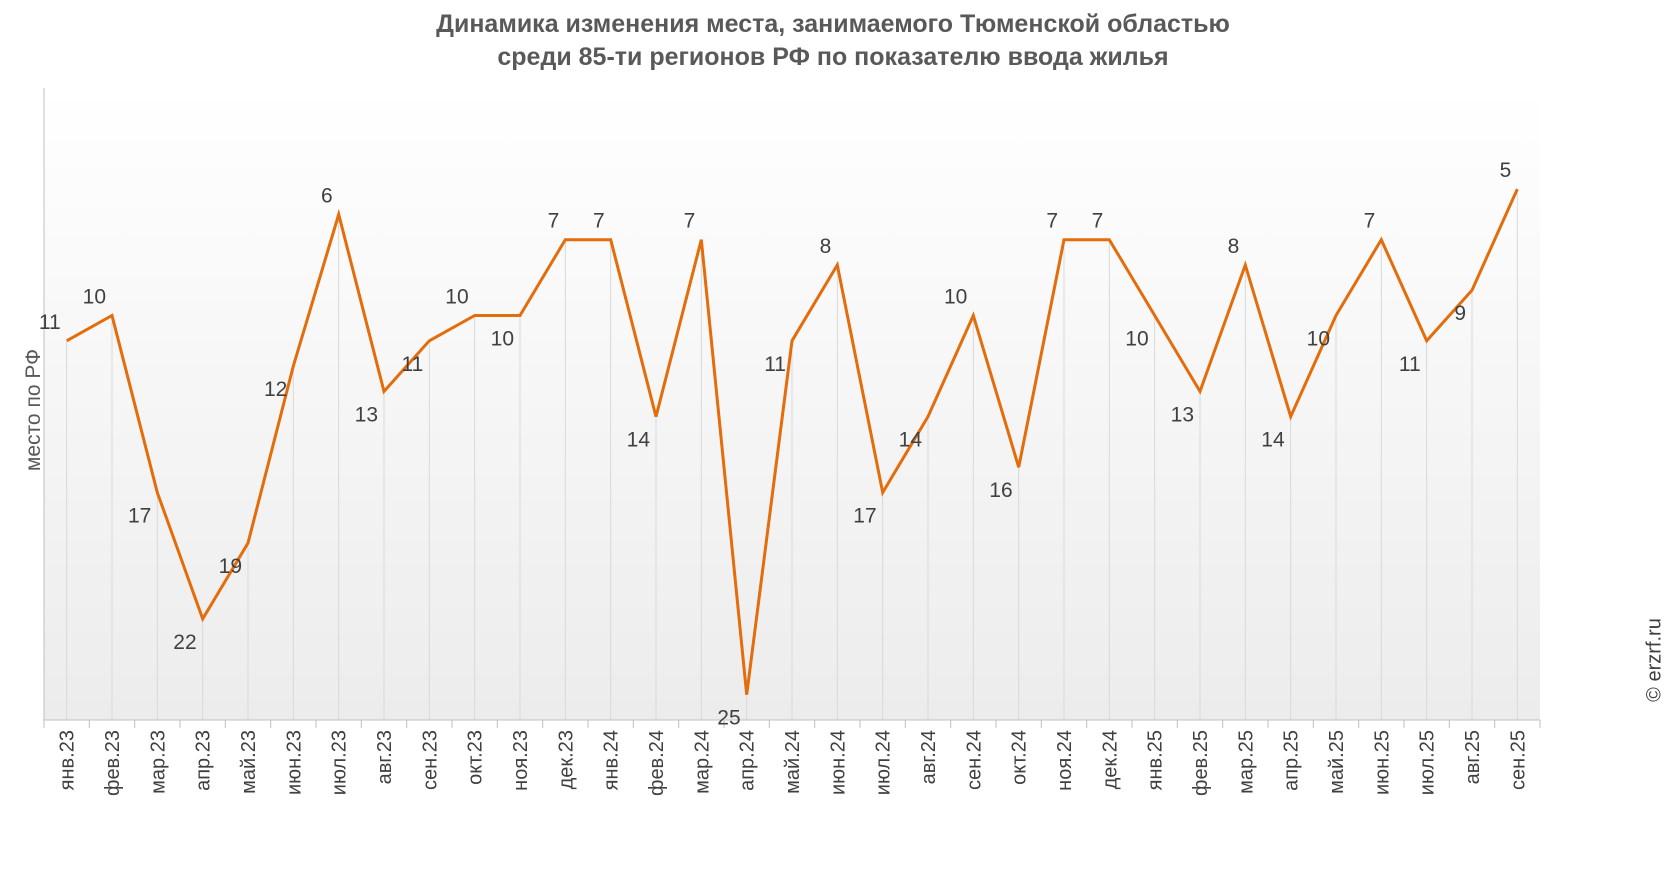 Image resolution: width=1666 pixels, height=872 pixels. I want to click on x-tick-label: авг.24, so click(929, 757).